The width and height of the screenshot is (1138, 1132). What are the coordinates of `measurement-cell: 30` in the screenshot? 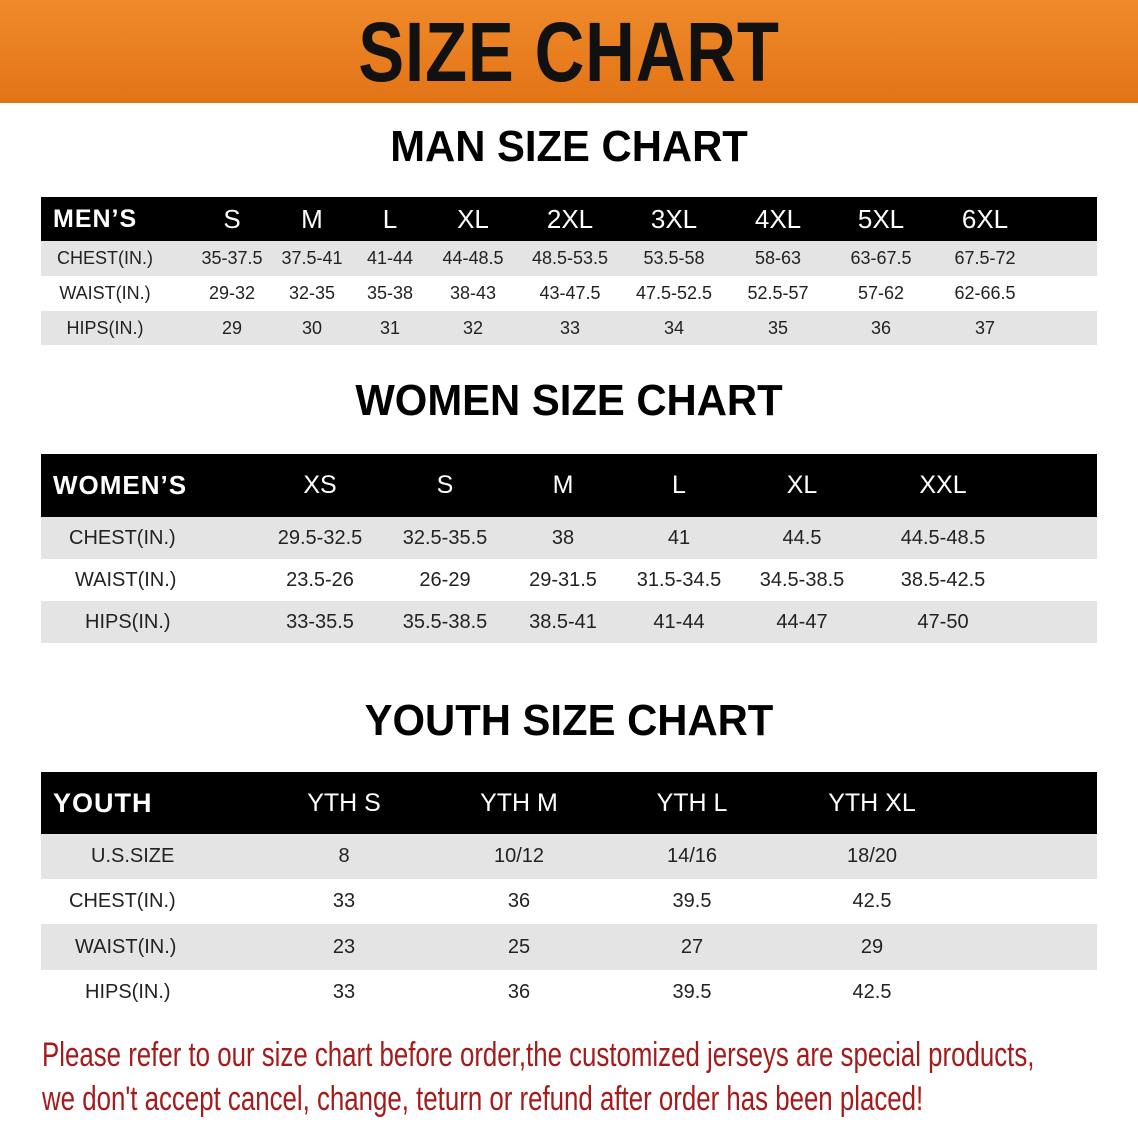 It's located at (312, 328).